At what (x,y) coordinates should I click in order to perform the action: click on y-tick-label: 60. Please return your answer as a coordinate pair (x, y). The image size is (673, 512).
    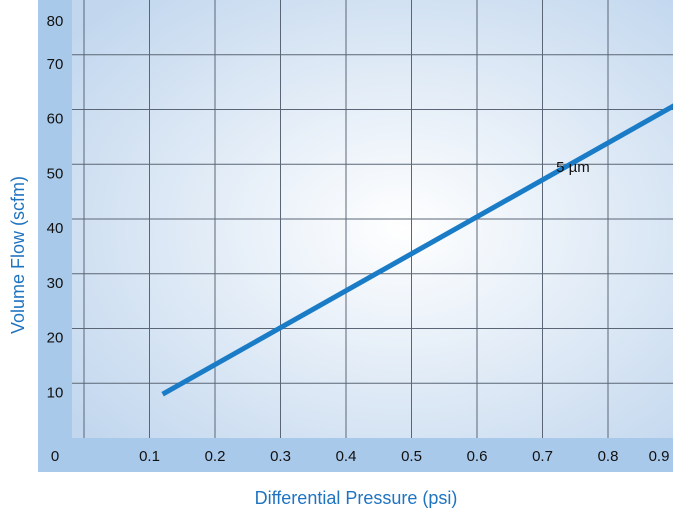
    Looking at the image, I should click on (55, 119).